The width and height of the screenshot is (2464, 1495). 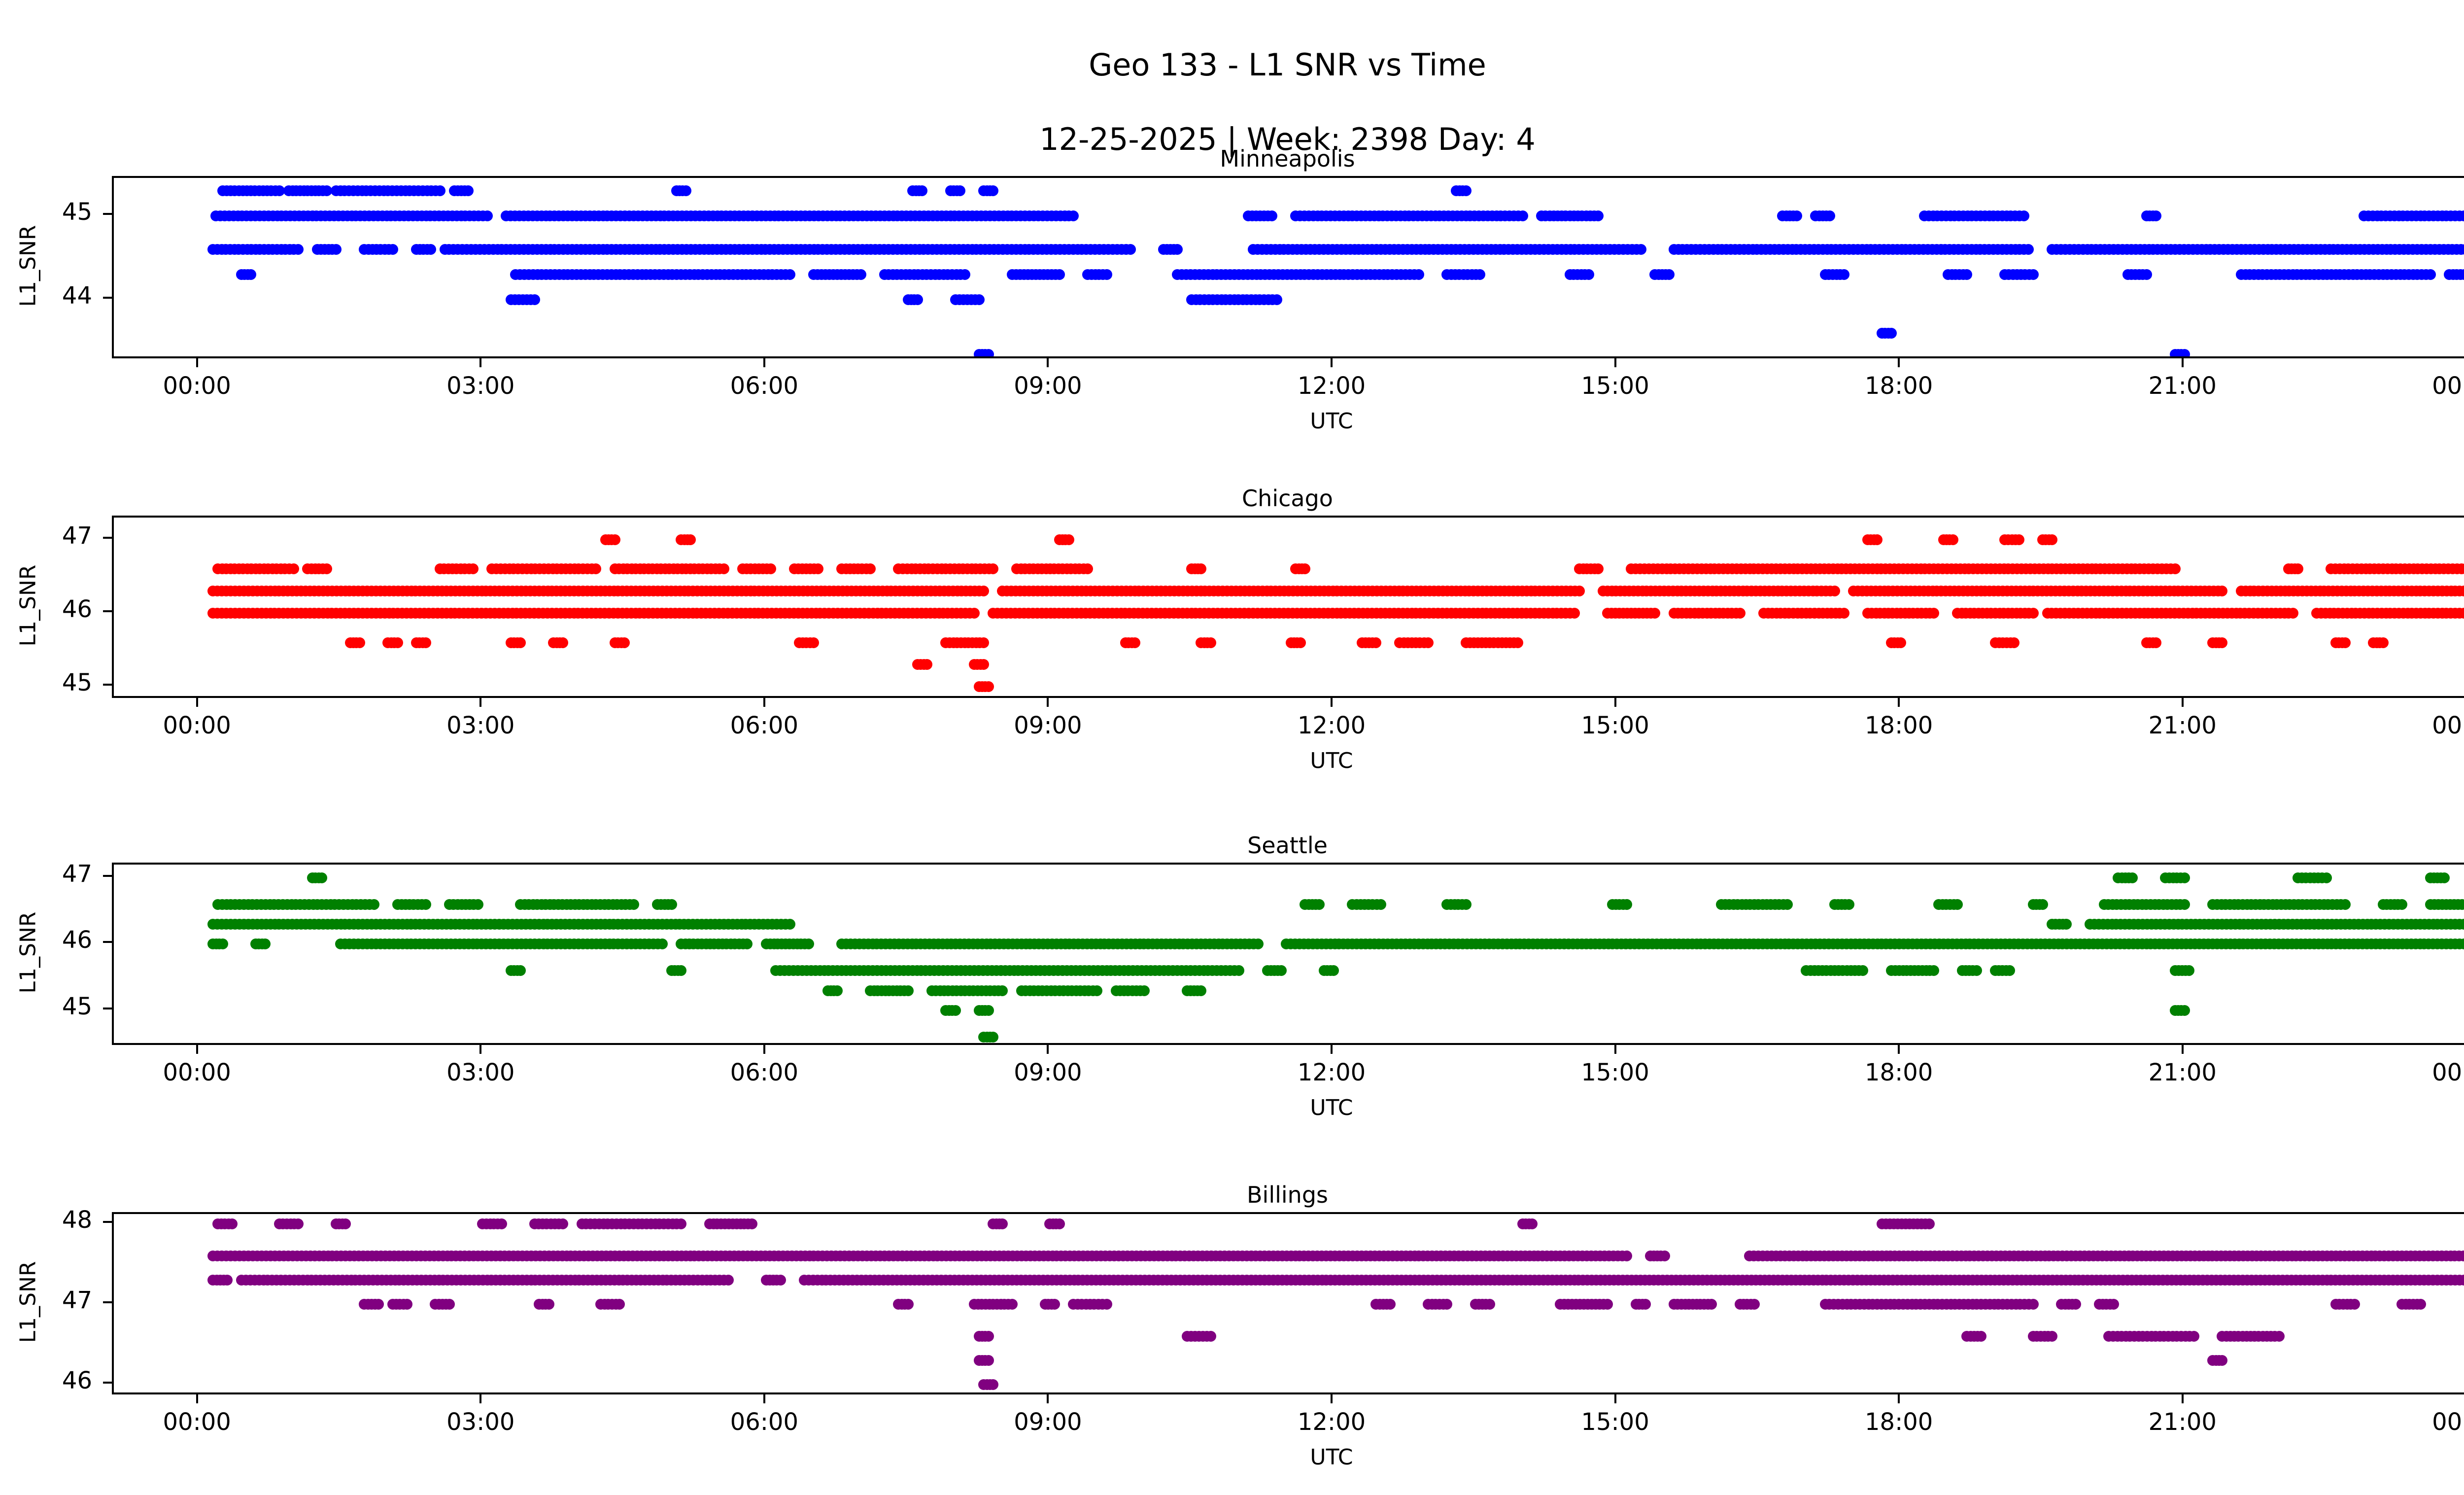 What do you see at coordinates (480, 386) in the screenshot?
I see `x-tick-label: 03:00` at bounding box center [480, 386].